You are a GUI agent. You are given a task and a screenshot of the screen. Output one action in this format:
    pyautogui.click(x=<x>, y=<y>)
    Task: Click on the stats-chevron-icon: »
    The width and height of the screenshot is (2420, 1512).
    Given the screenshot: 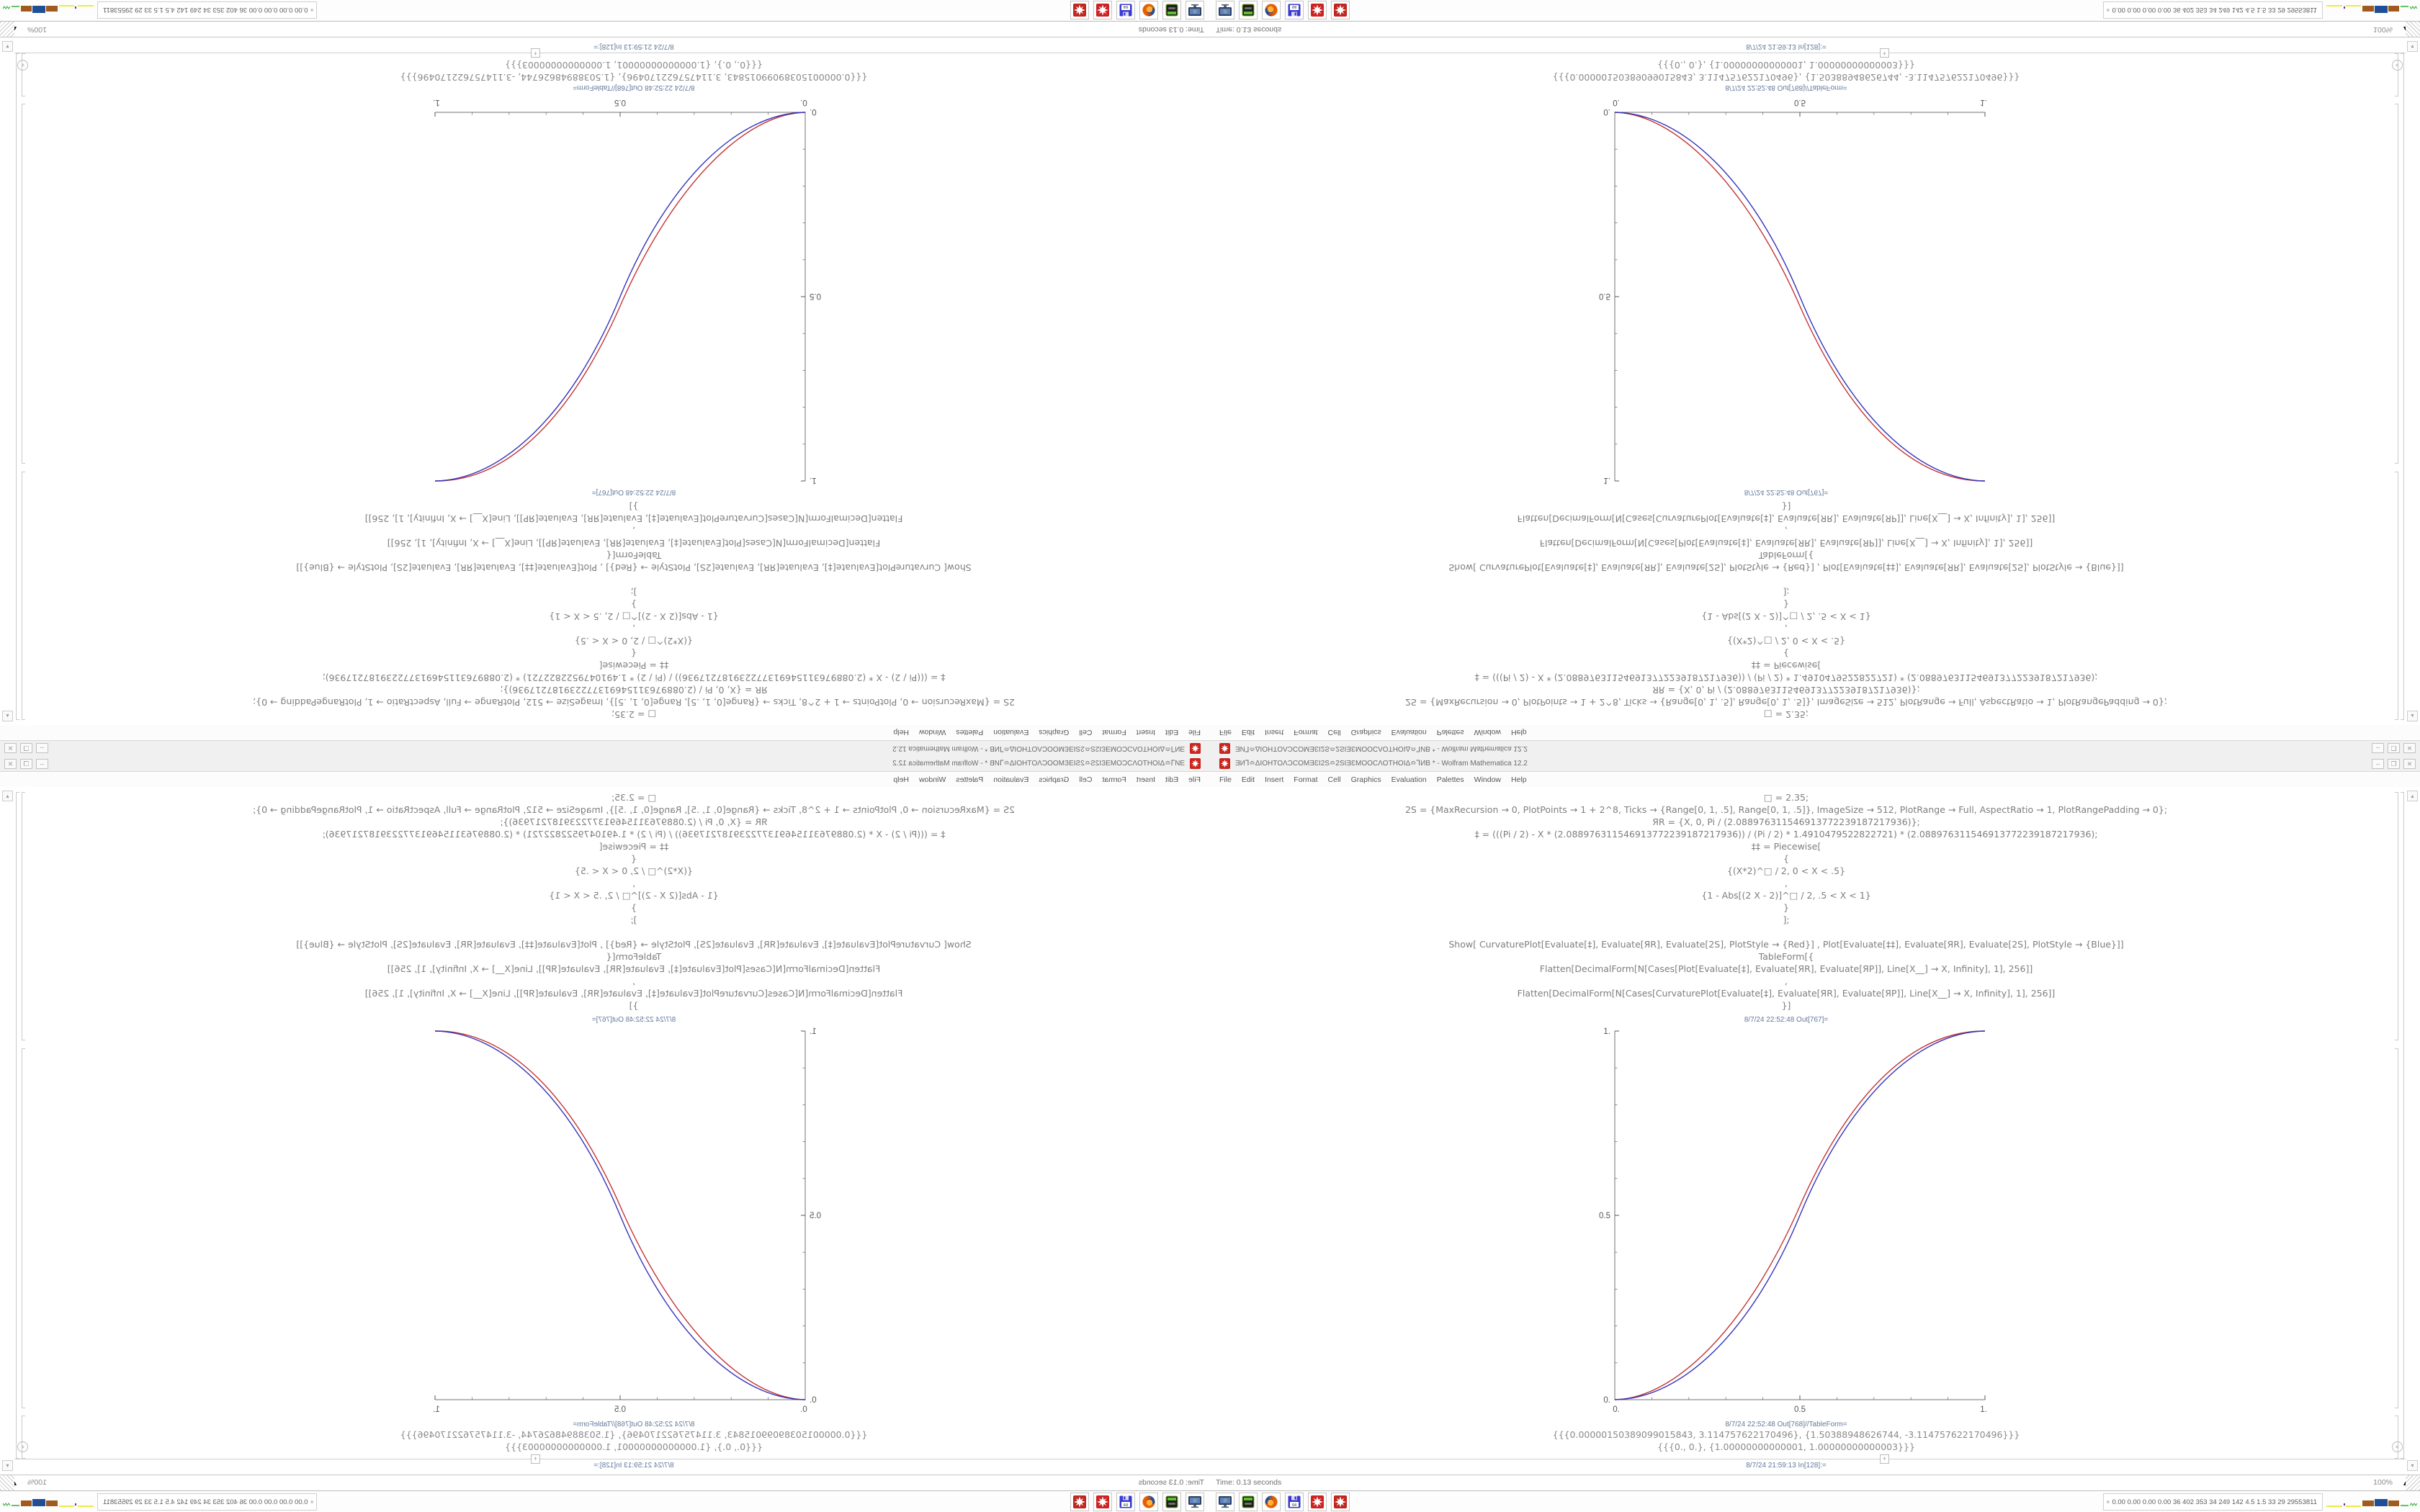 What is the action you would take?
    pyautogui.click(x=2108, y=10)
    